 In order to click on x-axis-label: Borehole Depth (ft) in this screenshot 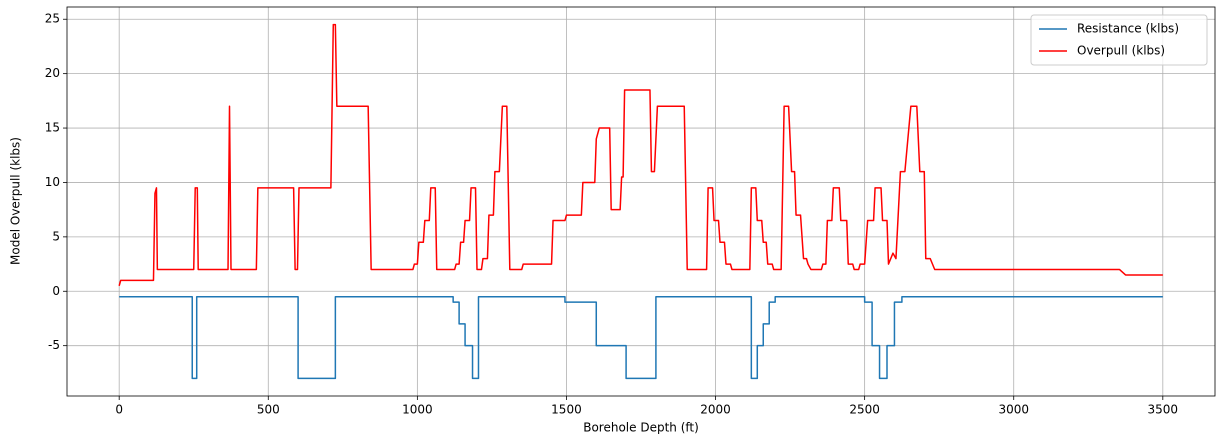, I will do `click(641, 428)`.